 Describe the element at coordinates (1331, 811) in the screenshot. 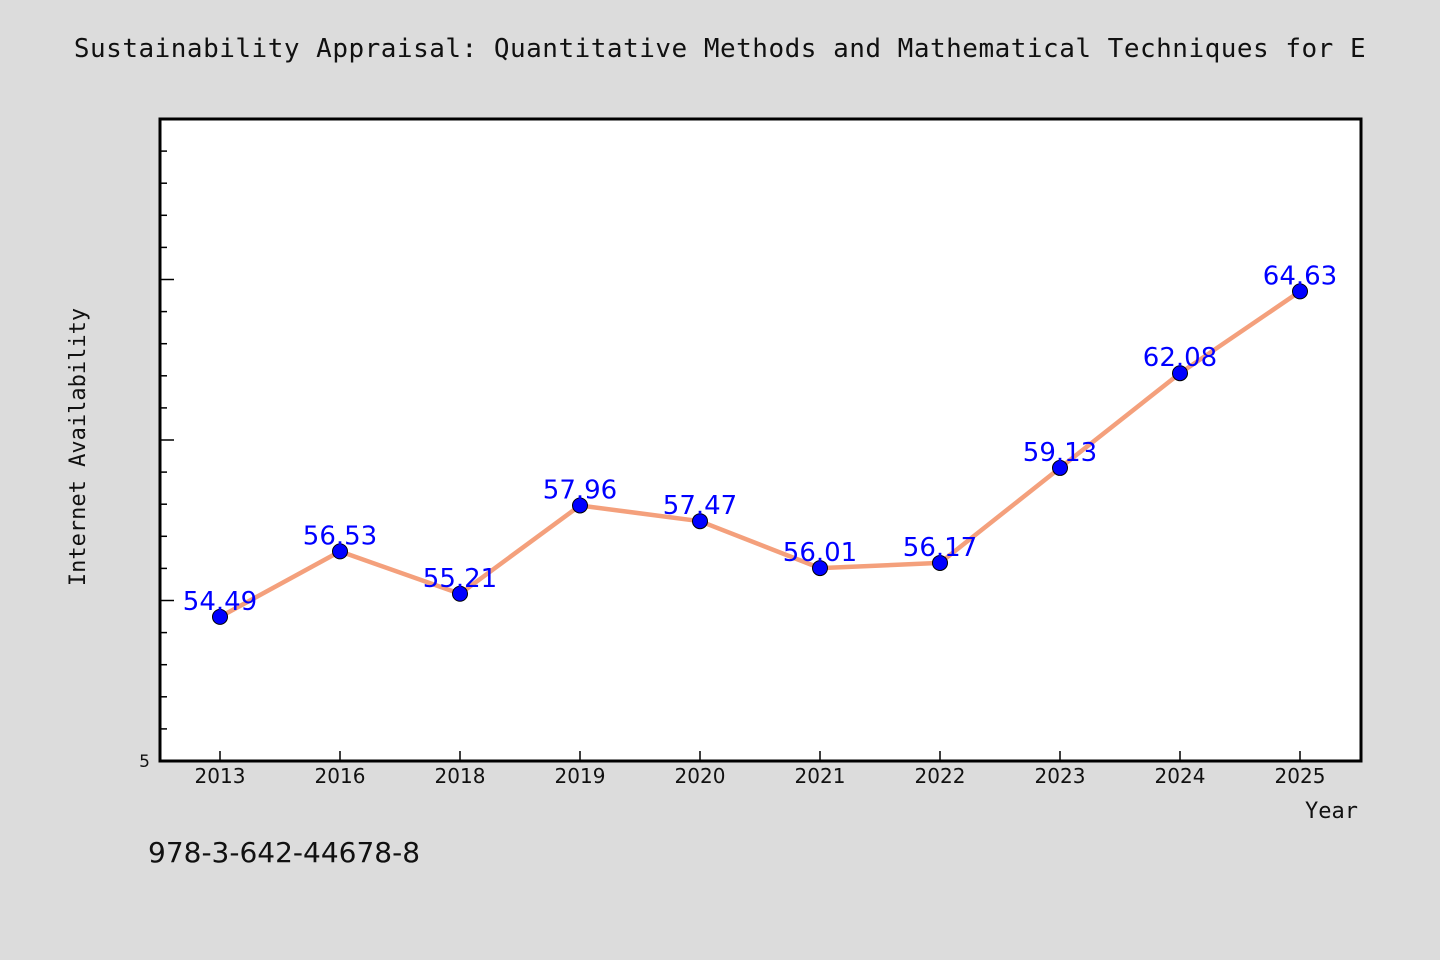

I see `x-axis-label: Year` at that location.